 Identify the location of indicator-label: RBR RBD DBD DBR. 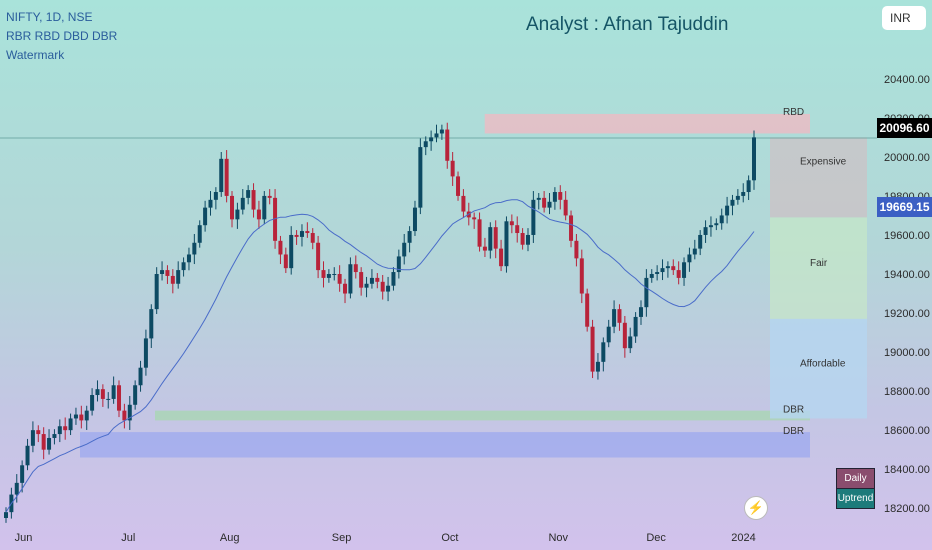
(62, 36).